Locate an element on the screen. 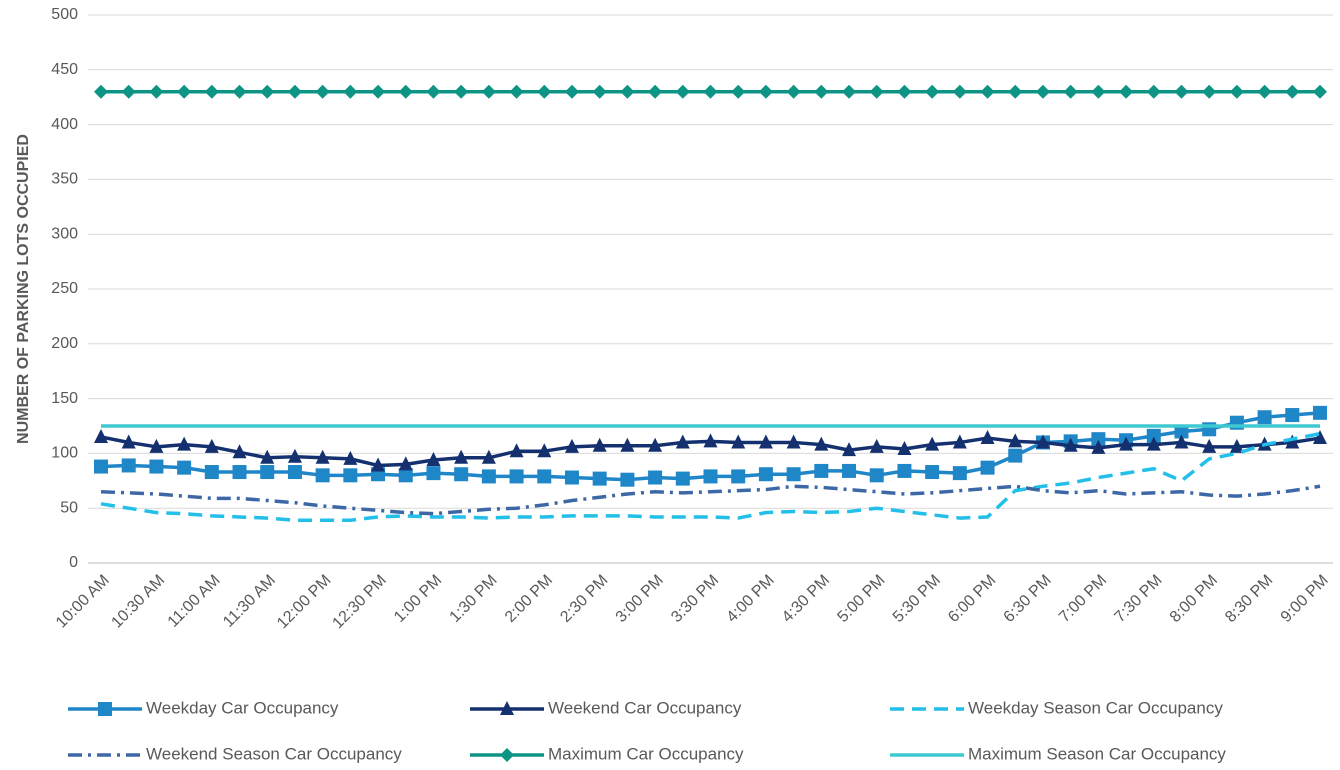 Image resolution: width=1340 pixels, height=770 pixels. x-tick-label: 6:30 PM is located at coordinates (1028, 599).